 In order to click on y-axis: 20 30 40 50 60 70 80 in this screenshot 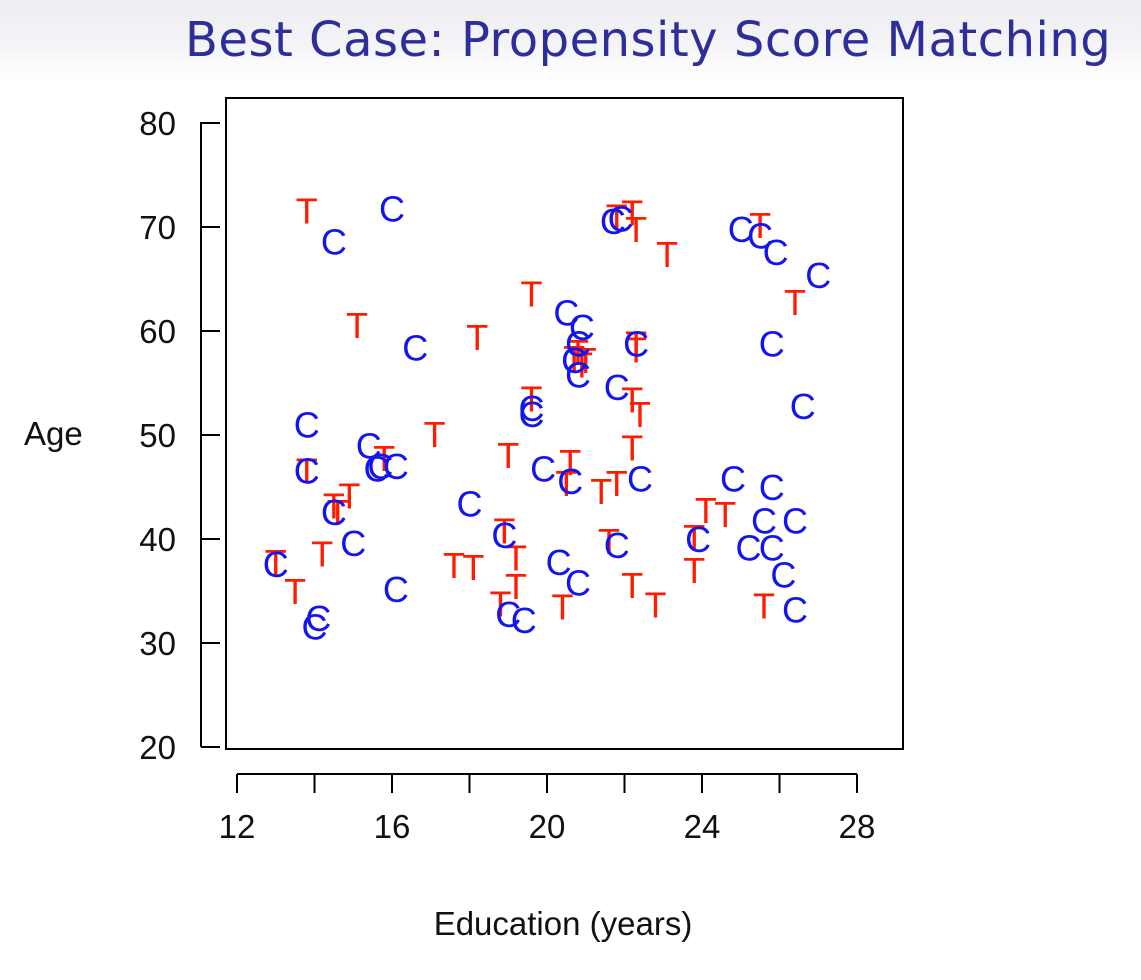, I will do `click(179, 435)`.